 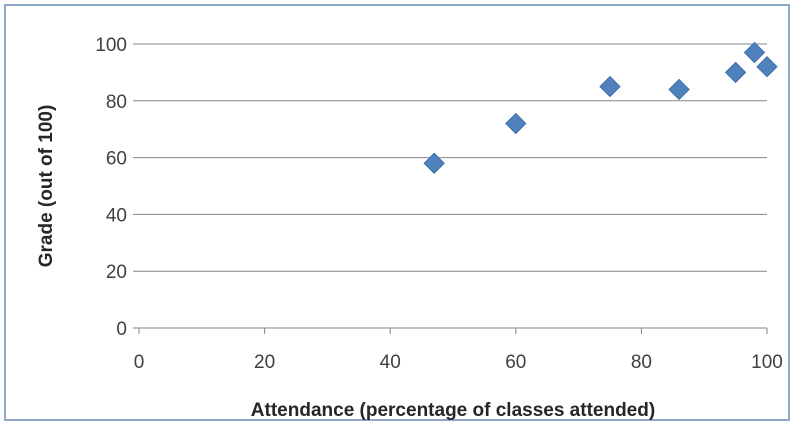 What do you see at coordinates (767, 362) in the screenshot?
I see `x-tick-label: 100` at bounding box center [767, 362].